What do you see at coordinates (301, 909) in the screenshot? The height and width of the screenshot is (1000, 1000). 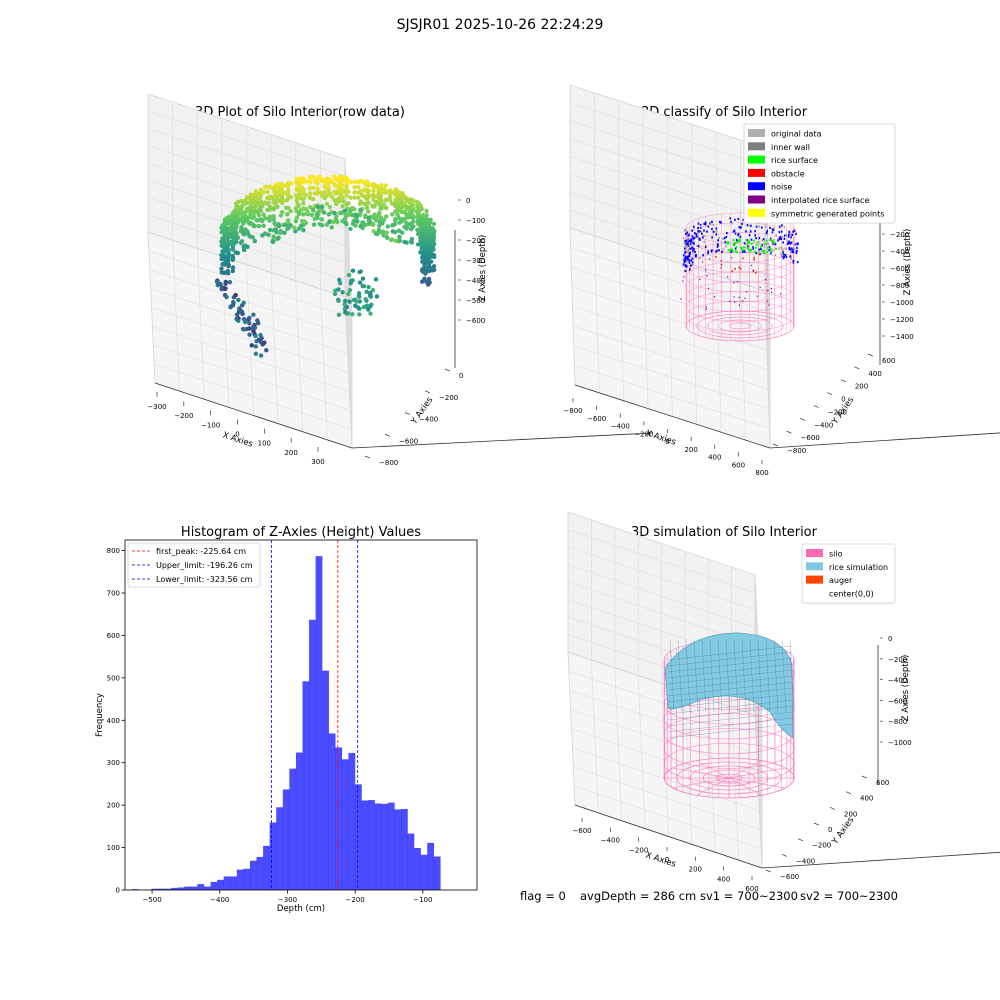 I see `x-axis-label: Depth (cm)` at bounding box center [301, 909].